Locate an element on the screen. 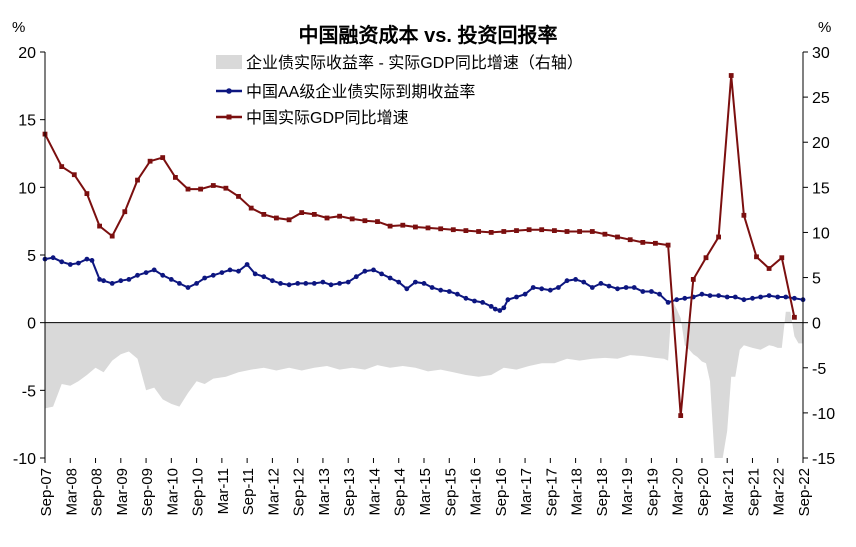  x-tick-label: Sep-10 is located at coordinates (198, 492).